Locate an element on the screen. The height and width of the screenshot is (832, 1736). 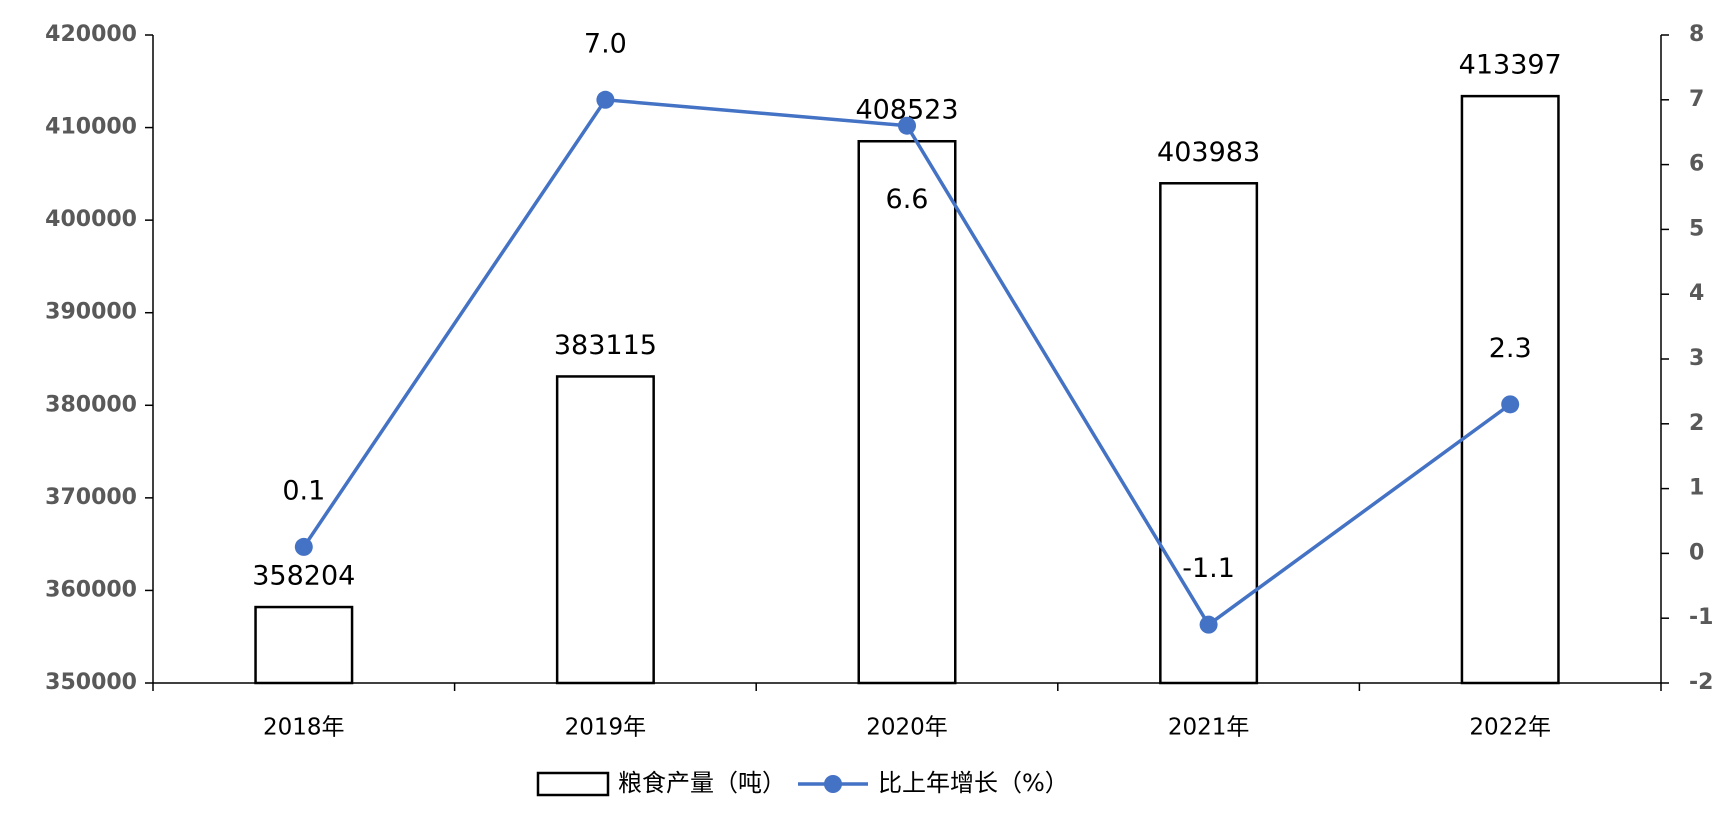
y-tick-label: 380000 is located at coordinates (91, 404).